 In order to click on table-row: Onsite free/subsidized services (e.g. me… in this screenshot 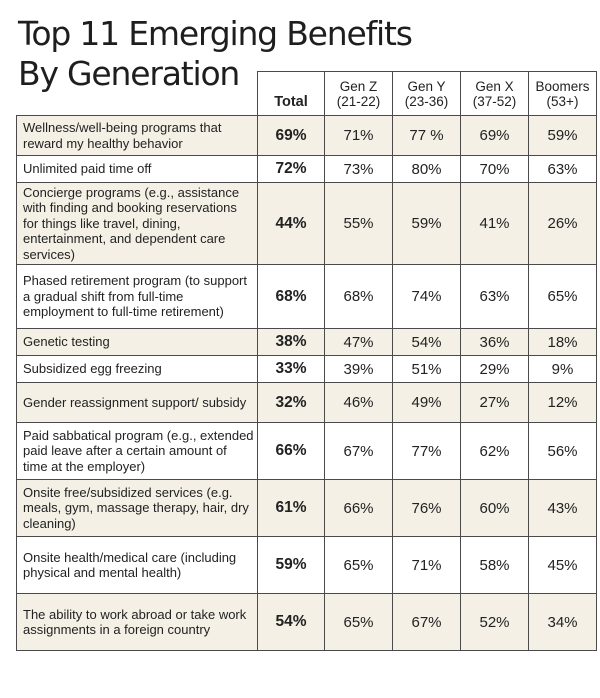, I will do `click(306, 508)`.